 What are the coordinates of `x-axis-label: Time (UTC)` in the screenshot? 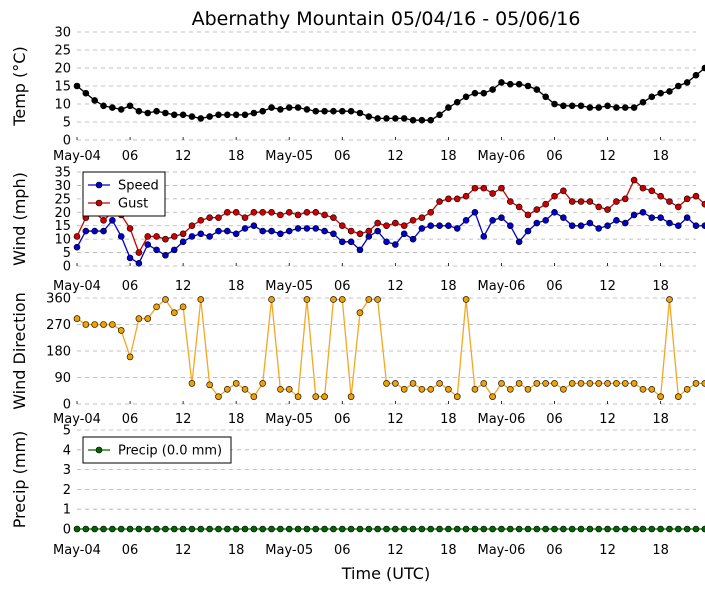 It's located at (385, 573).